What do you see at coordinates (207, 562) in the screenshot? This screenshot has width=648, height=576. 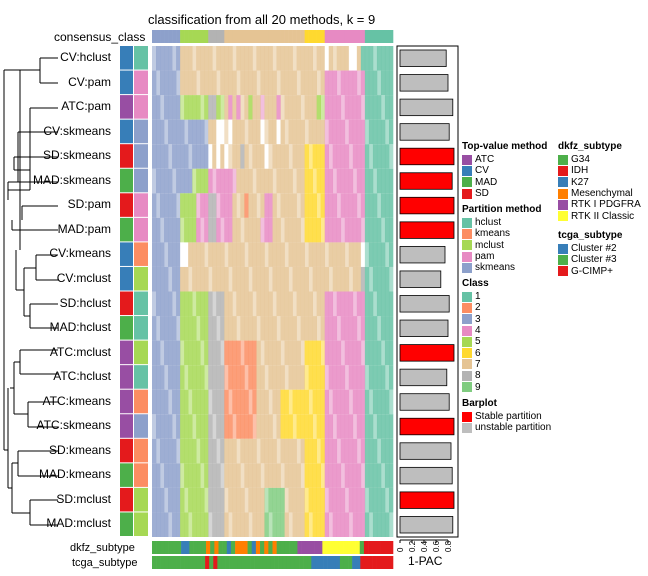 I see `tcga-cell` at bounding box center [207, 562].